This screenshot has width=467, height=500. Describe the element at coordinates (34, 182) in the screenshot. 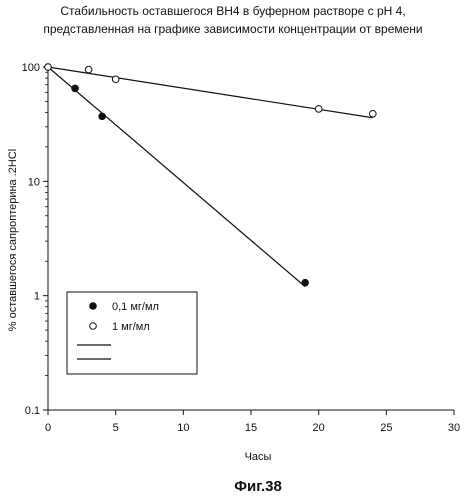

I see `y-tick-label: 10` at that location.